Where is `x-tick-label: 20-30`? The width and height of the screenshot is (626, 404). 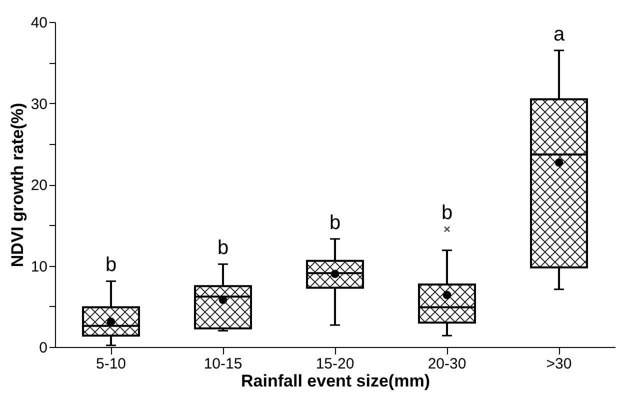 x-tick-label: 20-30 is located at coordinates (447, 364).